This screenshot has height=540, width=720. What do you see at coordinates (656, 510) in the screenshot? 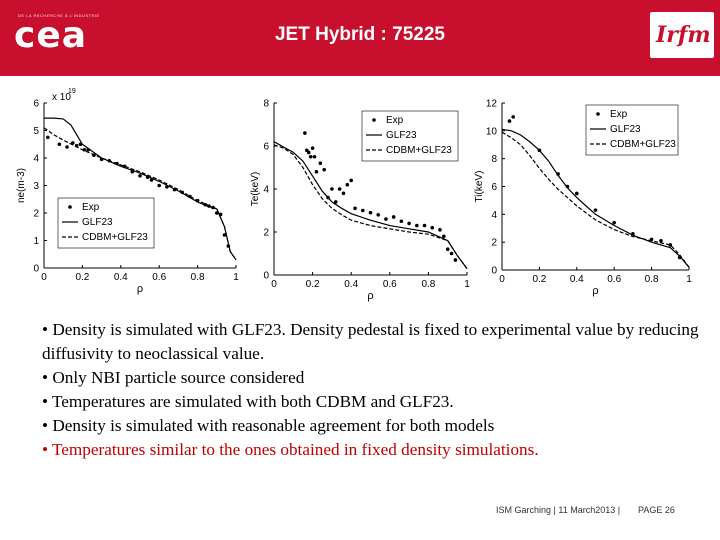
I see `footer-page-number: PAGE 26` at bounding box center [656, 510].